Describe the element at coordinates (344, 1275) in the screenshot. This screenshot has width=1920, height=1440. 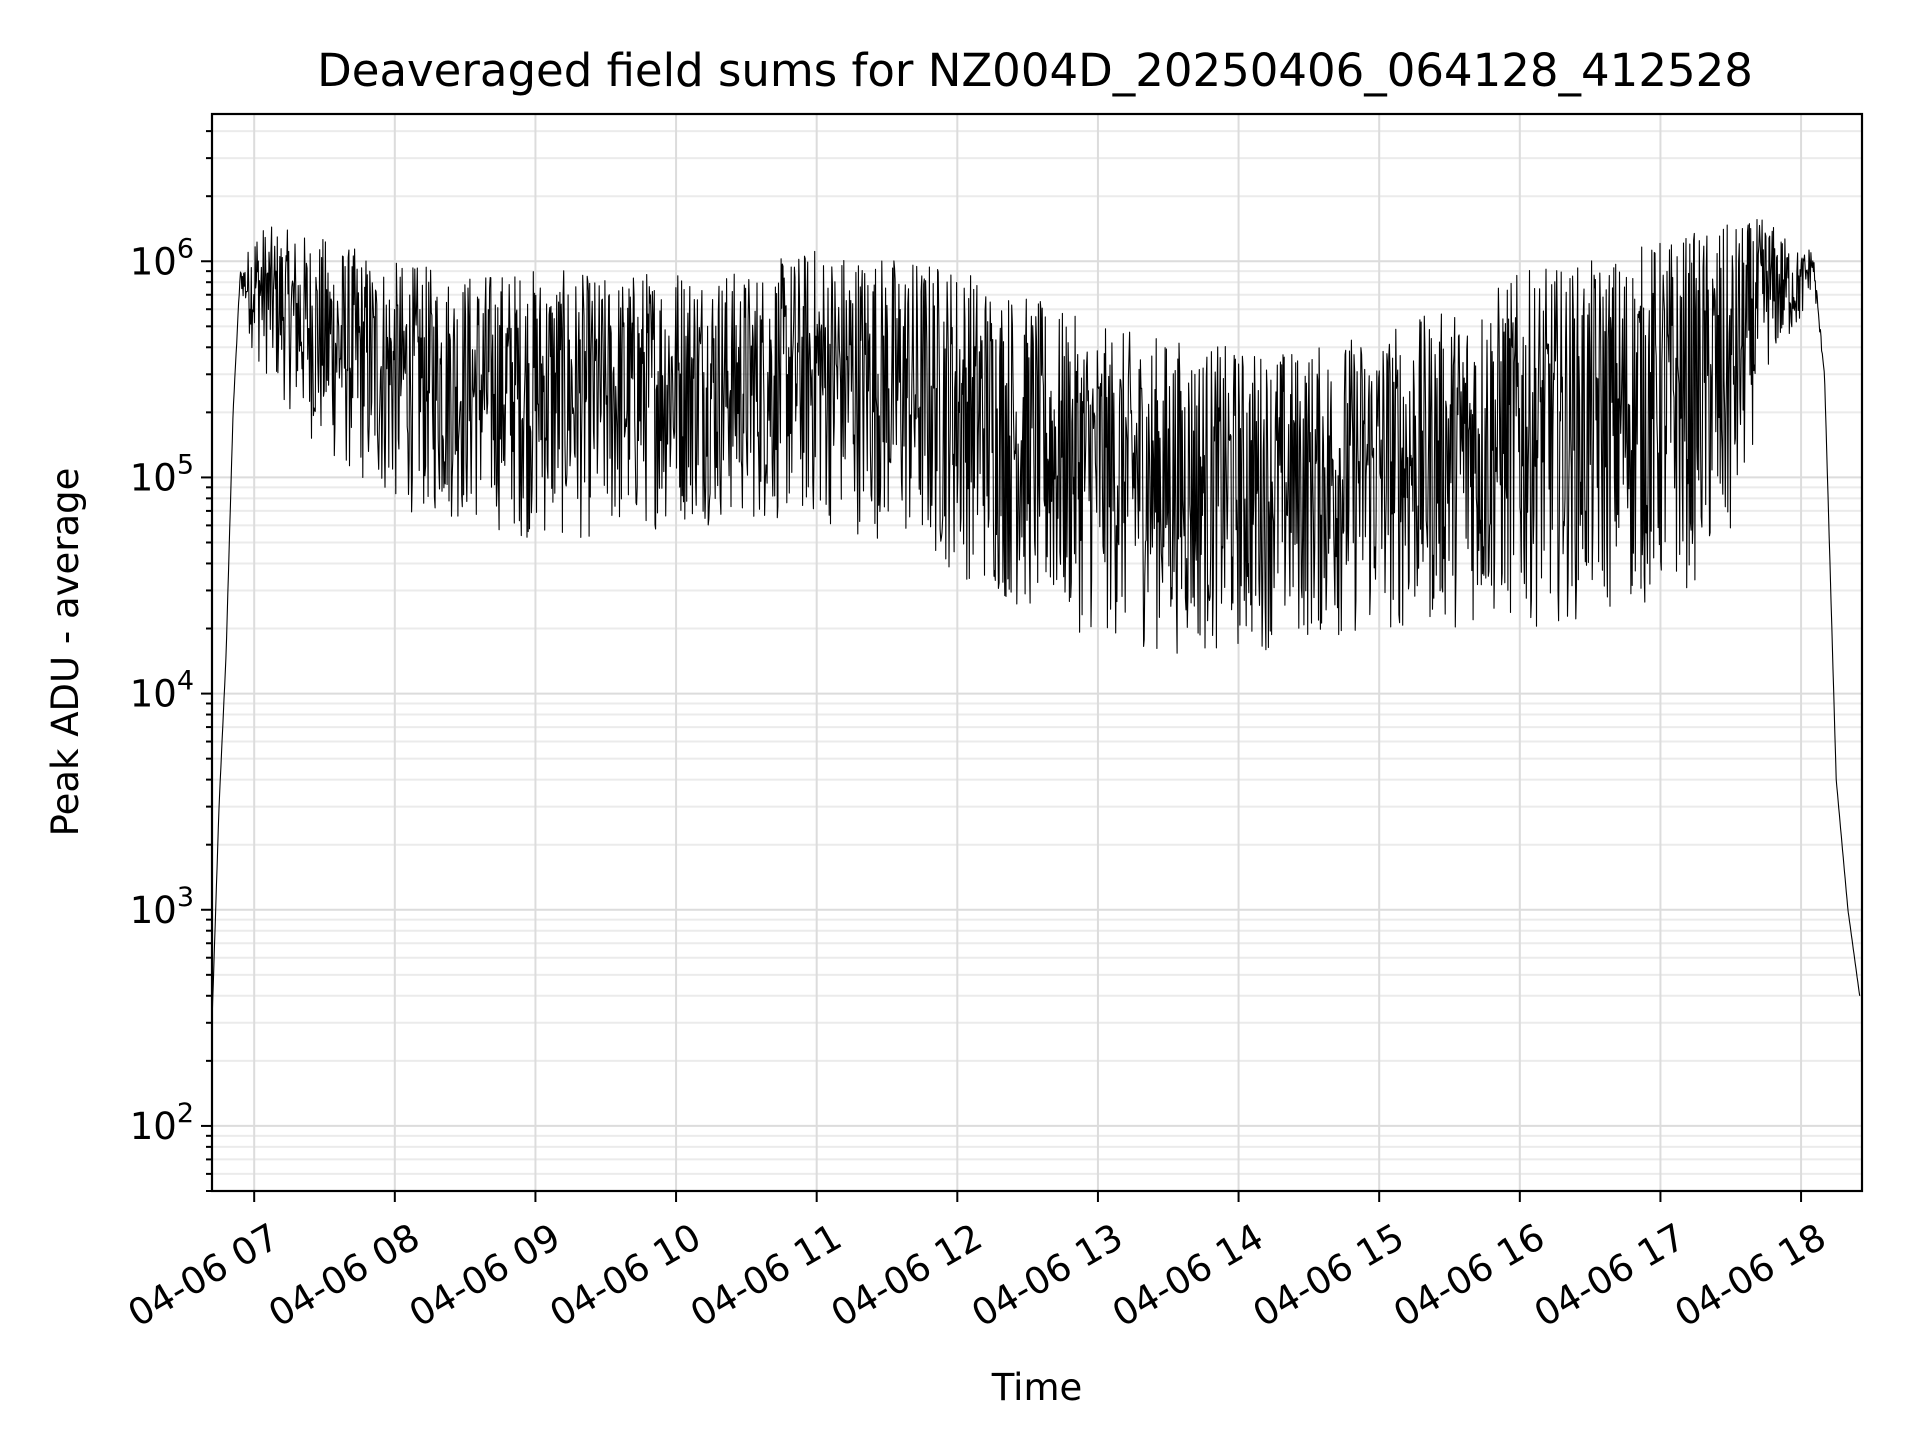
I see `x-tick-label: 04-06 08` at that location.